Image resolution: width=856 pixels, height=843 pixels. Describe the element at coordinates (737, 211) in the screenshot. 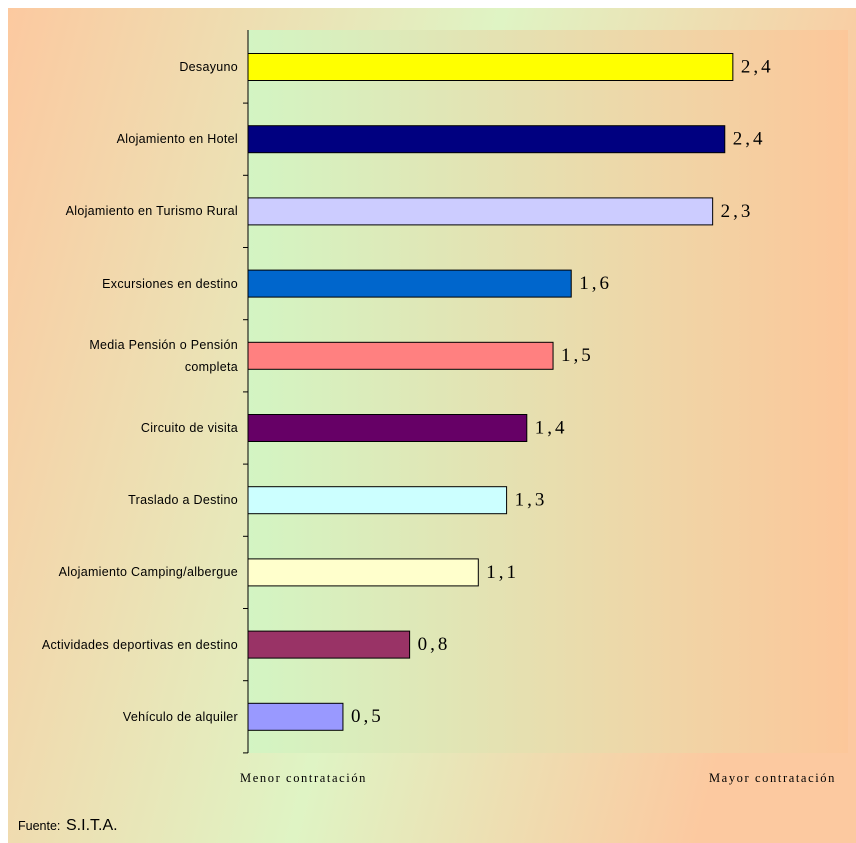

I see `value-label: 2,3` at that location.